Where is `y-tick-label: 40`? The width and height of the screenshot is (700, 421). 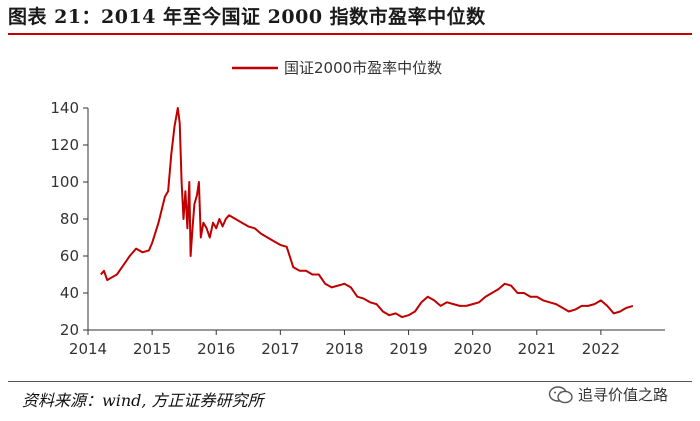 y-tick-label: 40 is located at coordinates (69, 293).